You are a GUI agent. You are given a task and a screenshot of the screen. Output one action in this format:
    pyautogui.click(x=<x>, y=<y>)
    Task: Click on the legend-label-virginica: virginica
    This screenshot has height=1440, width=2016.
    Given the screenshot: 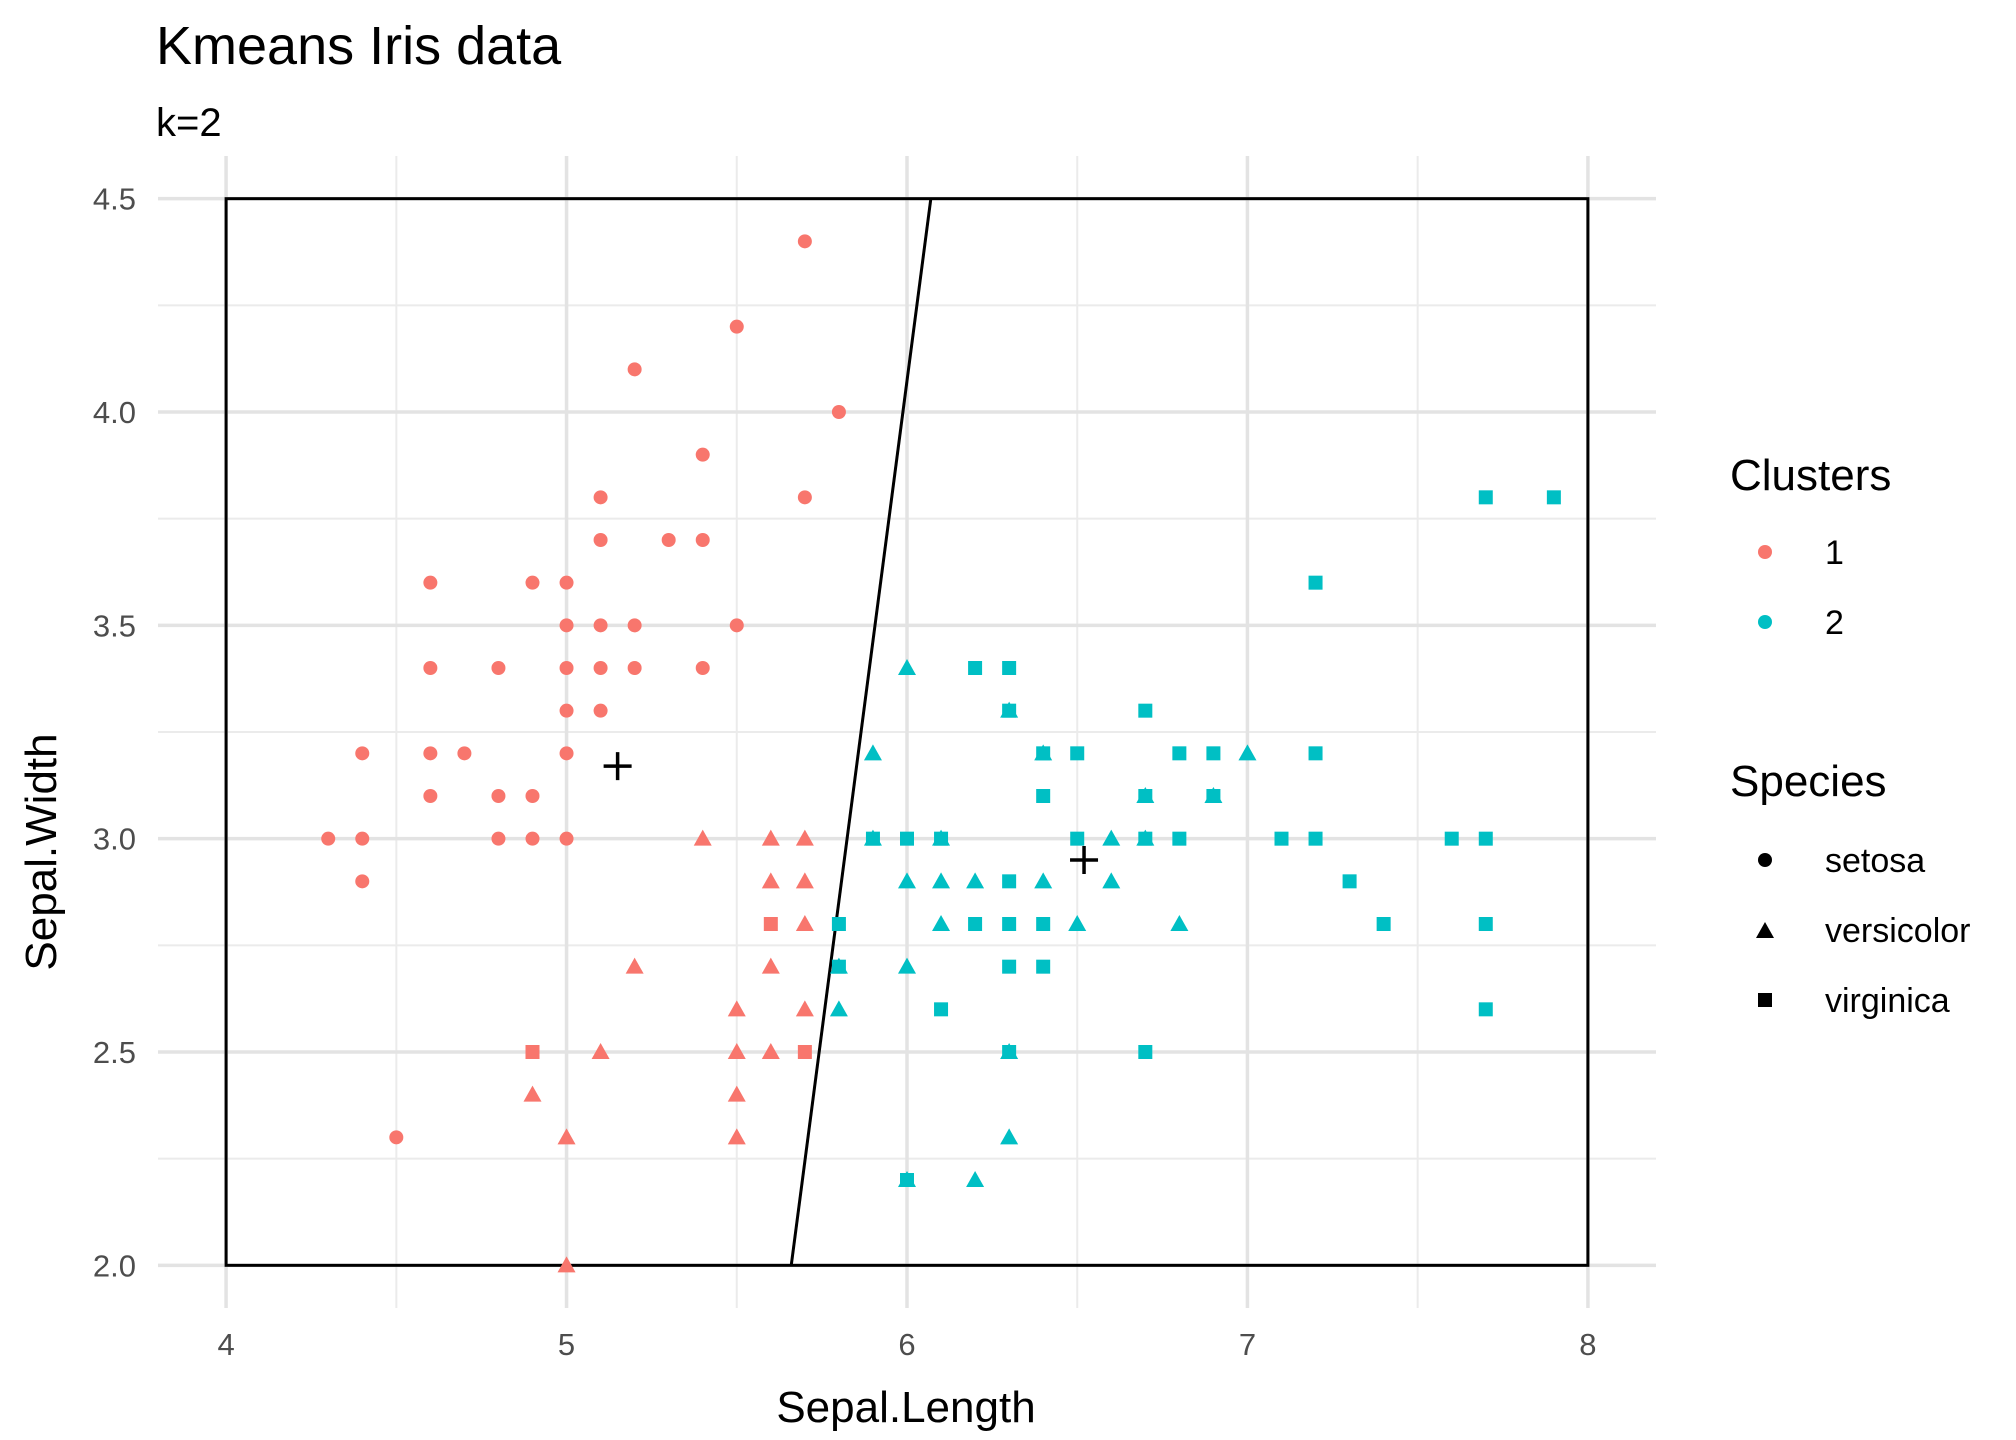 What is the action you would take?
    pyautogui.click(x=1887, y=1001)
    